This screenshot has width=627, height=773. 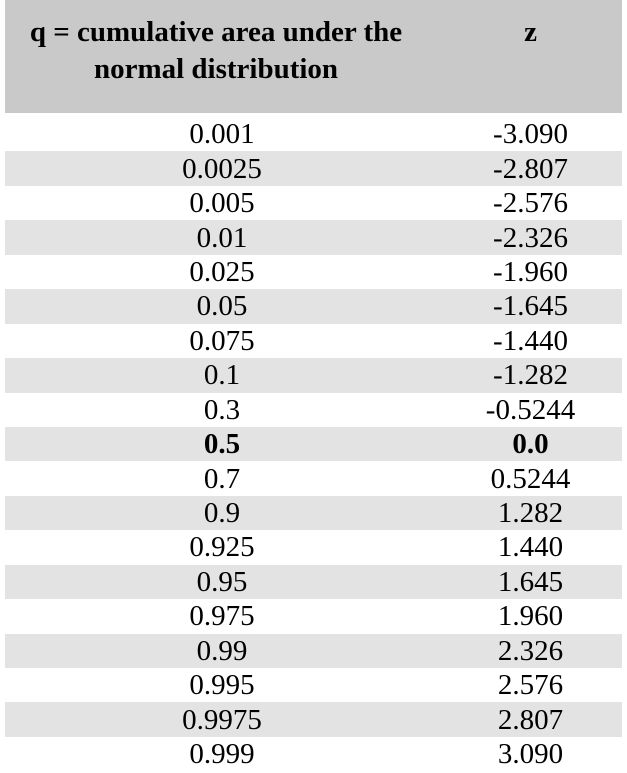 What do you see at coordinates (222, 409) in the screenshot?
I see `cell-q: 0.3` at bounding box center [222, 409].